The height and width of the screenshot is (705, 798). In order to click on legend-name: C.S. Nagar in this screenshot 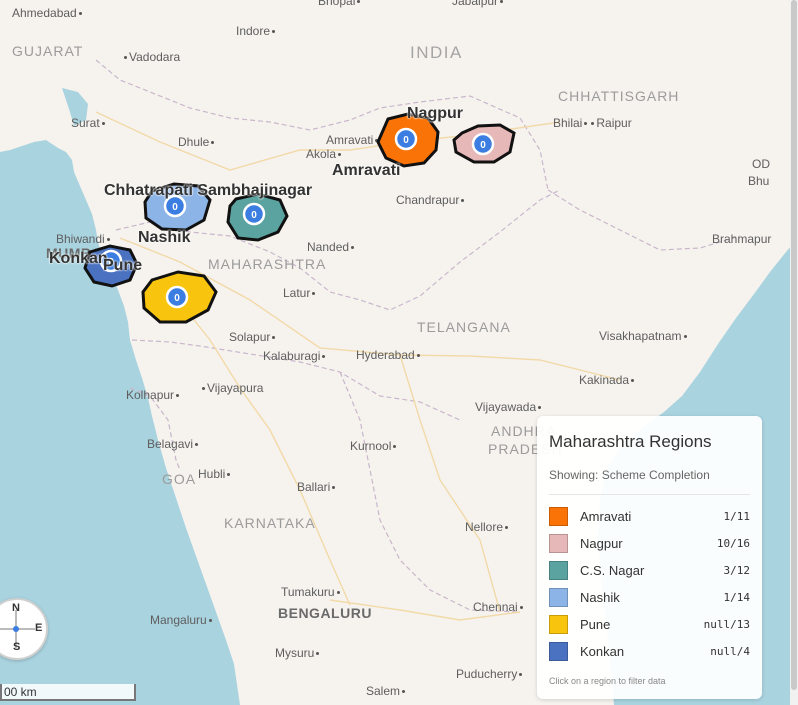, I will do `click(612, 570)`.